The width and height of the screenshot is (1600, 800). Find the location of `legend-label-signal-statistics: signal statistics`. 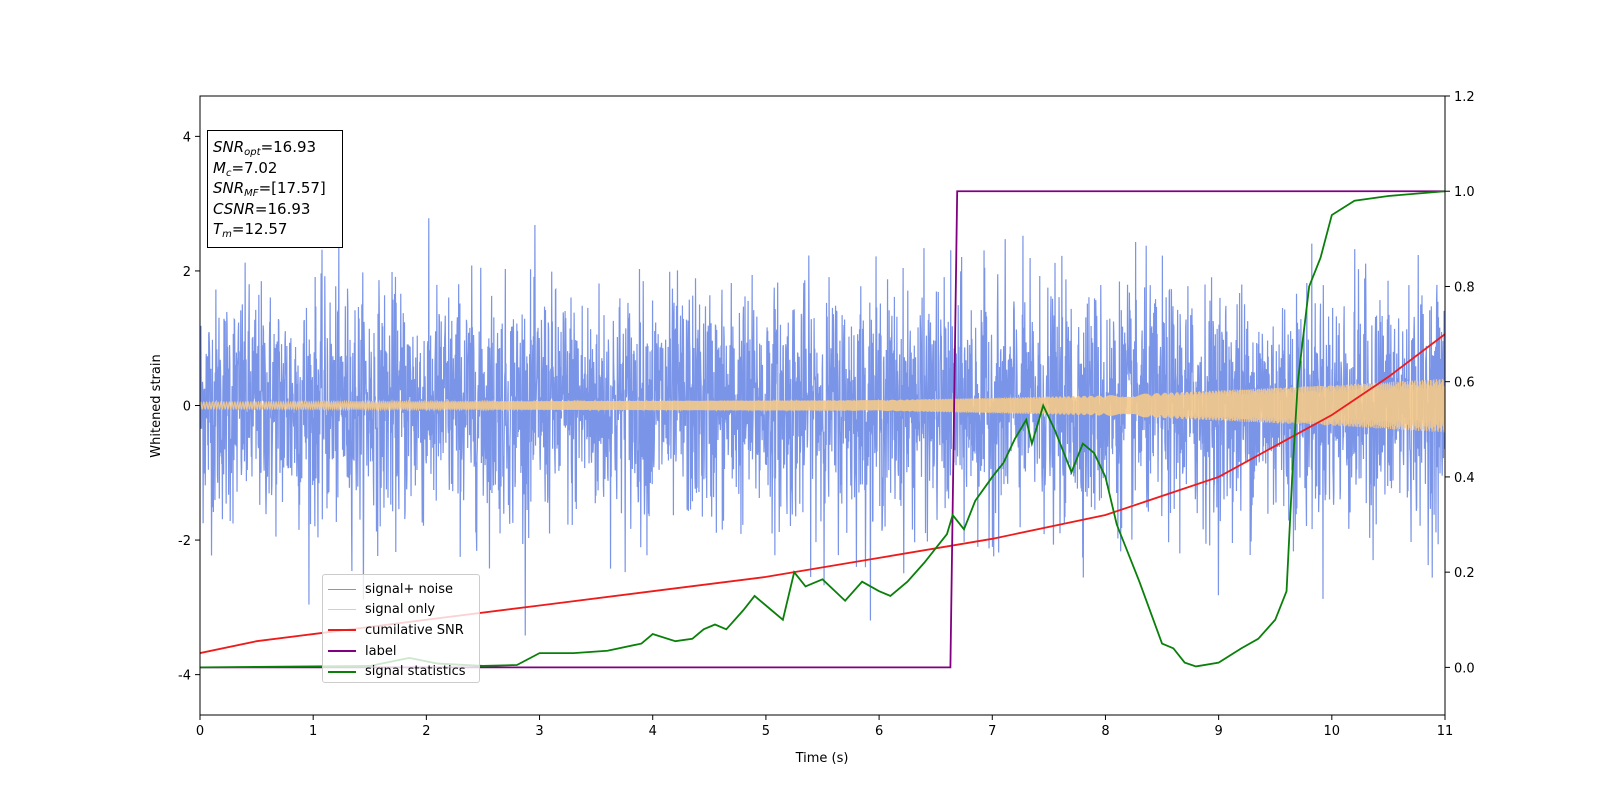

legend-label-signal-statistics: signal statistics is located at coordinates (415, 672).